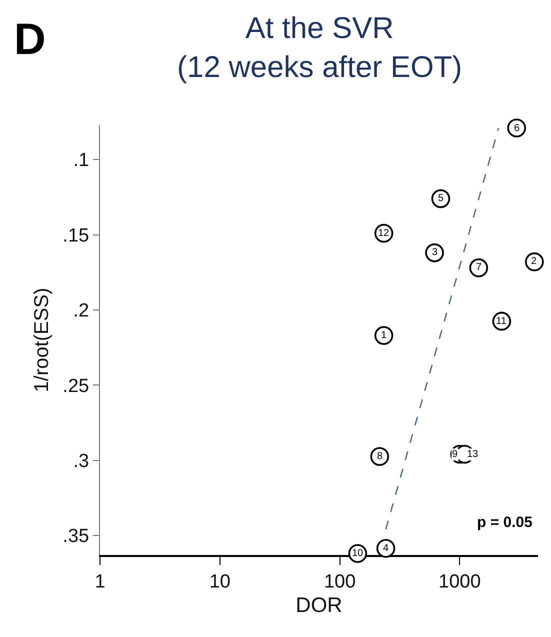 This screenshot has width=551, height=637. I want to click on annotation: 6, so click(517, 128).